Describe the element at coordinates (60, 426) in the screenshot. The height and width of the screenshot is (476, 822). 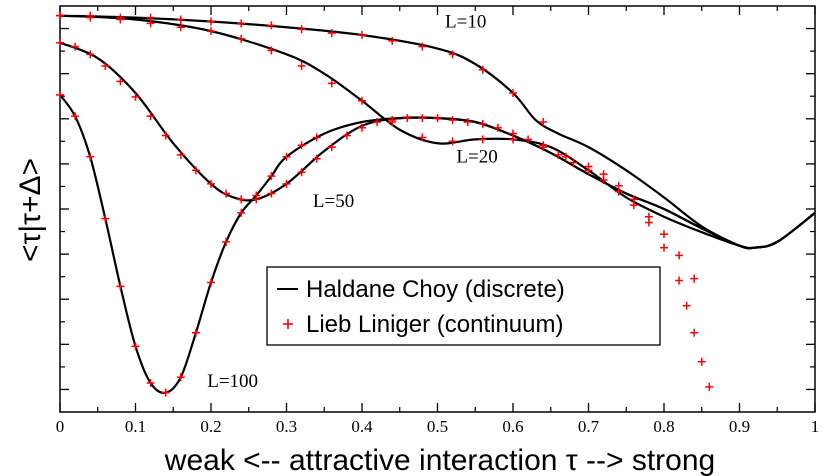
I see `x-tick-label: 0` at that location.